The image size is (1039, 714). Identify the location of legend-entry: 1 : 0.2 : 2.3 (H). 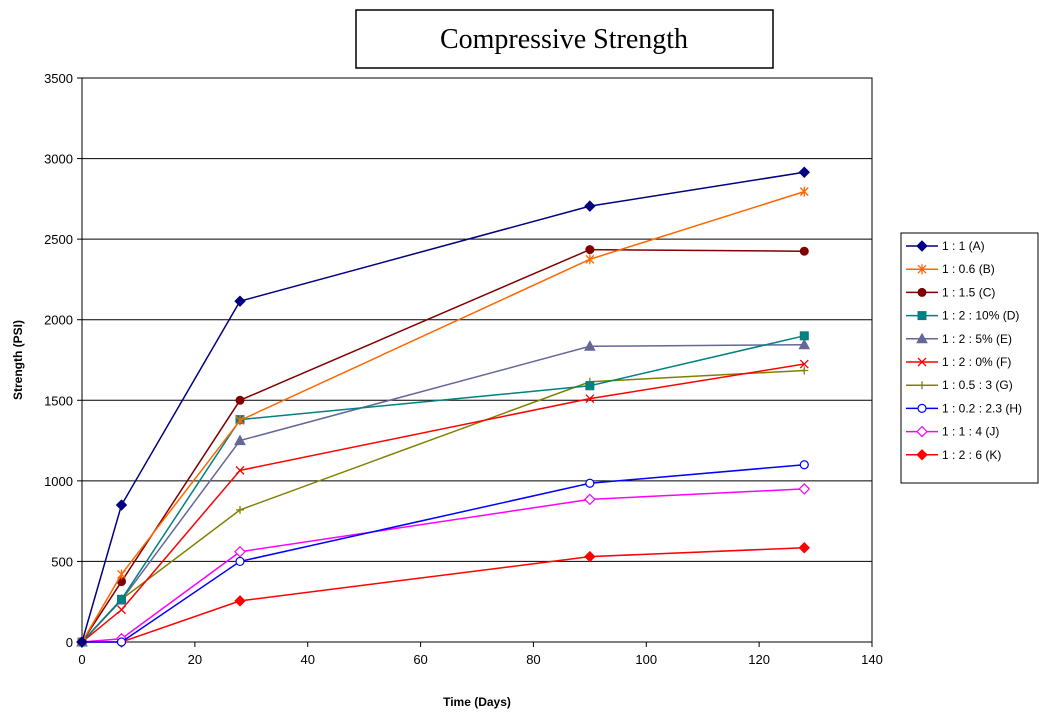
(964, 408).